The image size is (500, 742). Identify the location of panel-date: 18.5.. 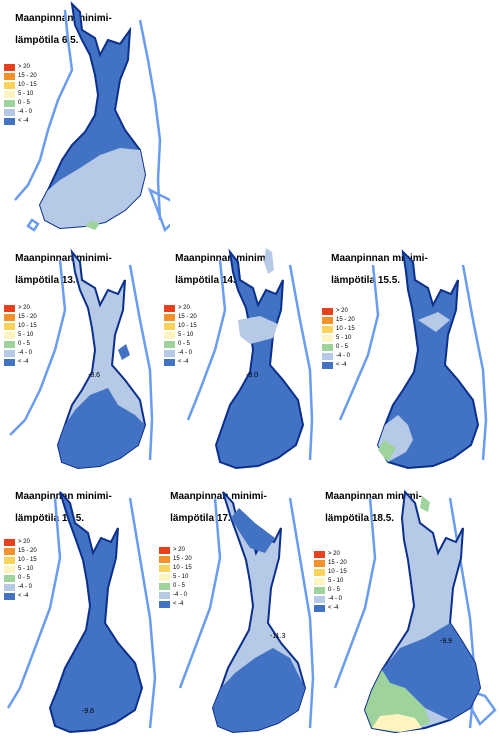
(383, 518).